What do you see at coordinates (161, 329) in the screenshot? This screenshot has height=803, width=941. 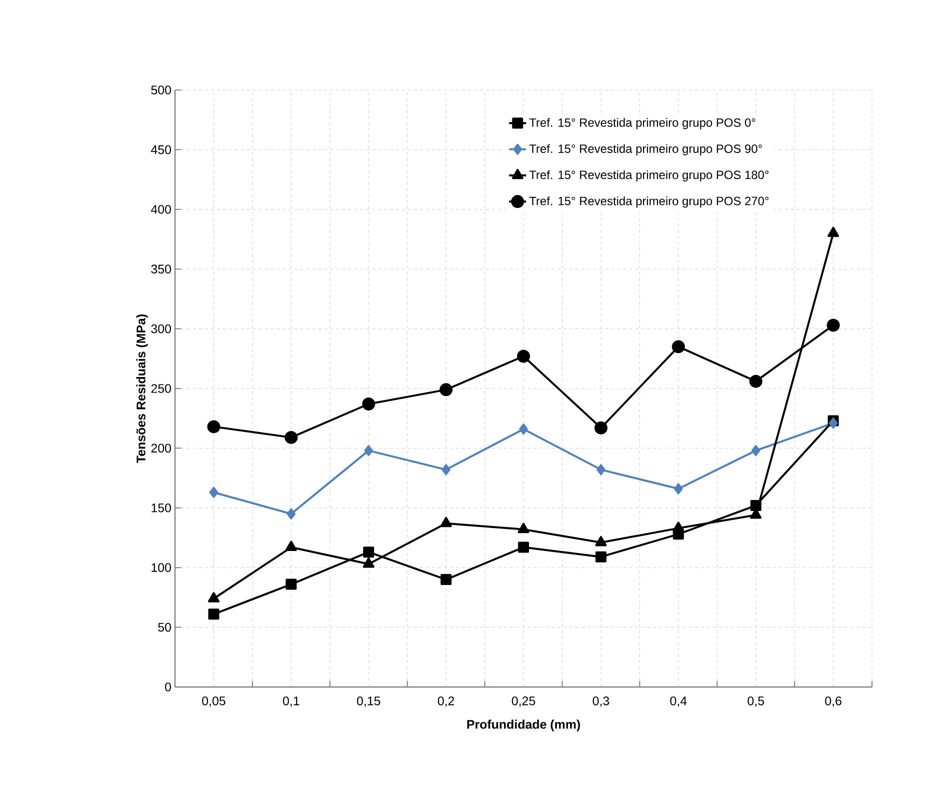 I see `y-tick-label: 300` at bounding box center [161, 329].